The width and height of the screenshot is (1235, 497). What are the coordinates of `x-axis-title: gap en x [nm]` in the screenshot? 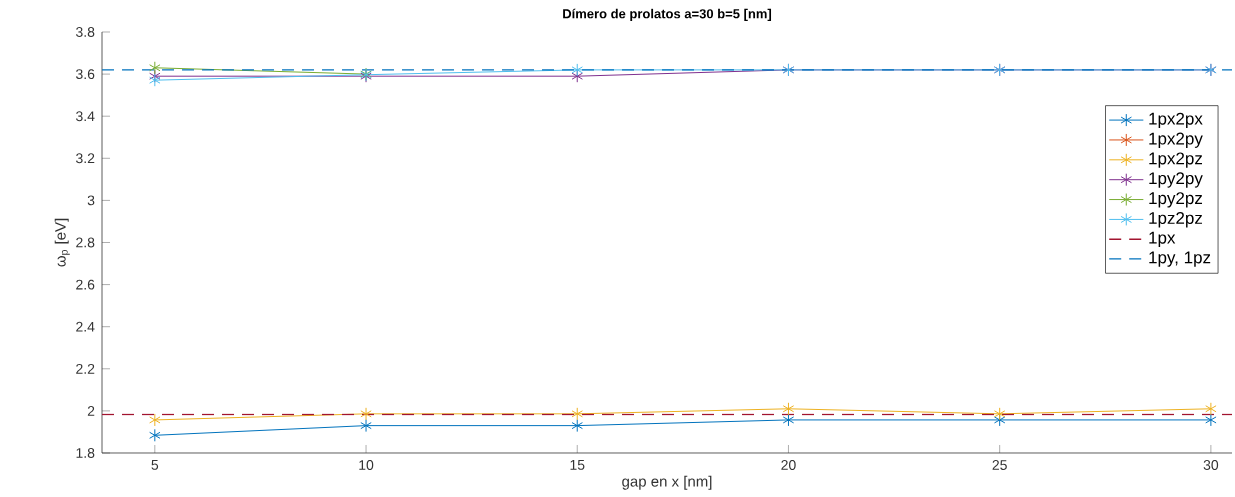 It's located at (667, 482).